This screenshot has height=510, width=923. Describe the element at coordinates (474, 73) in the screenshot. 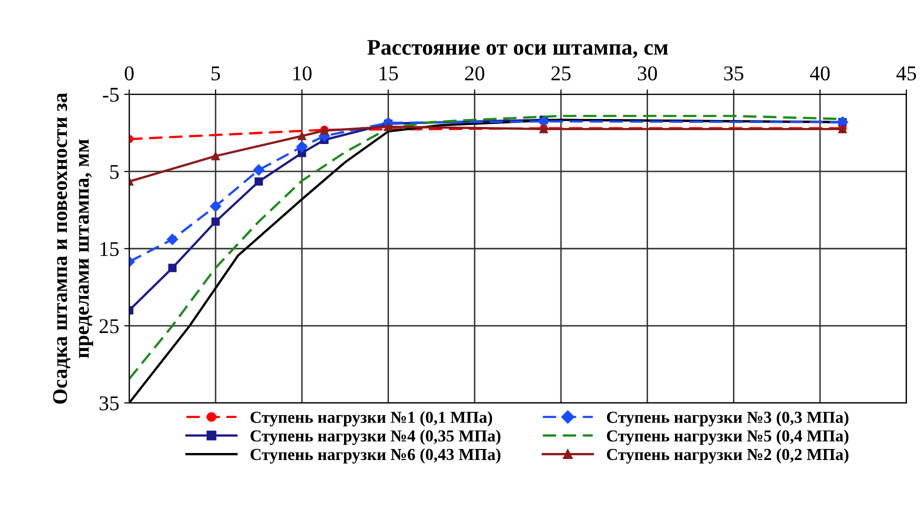

I see `x-tick-label: 20` at that location.